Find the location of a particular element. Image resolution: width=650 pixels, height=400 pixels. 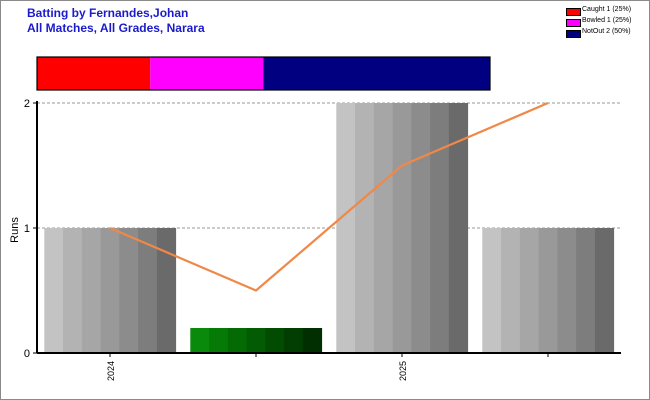

dismissal-strip-border is located at coordinates (263, 73).